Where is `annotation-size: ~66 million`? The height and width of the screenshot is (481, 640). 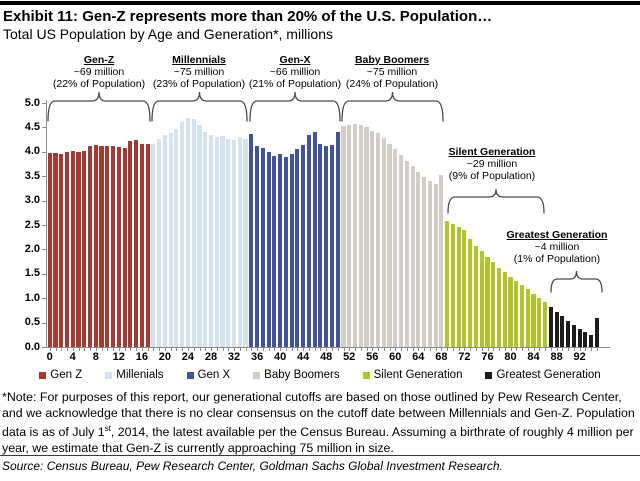 annotation-size: ~66 million is located at coordinates (295, 72).